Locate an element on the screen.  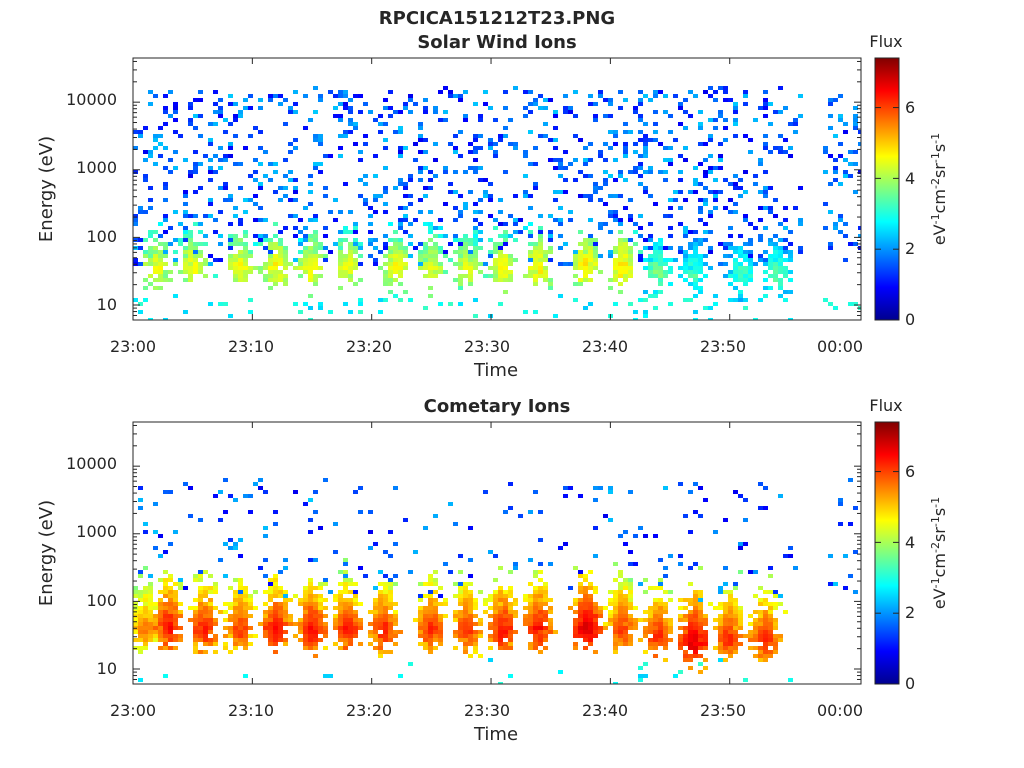
colorbar is located at coordinates (887, 553).